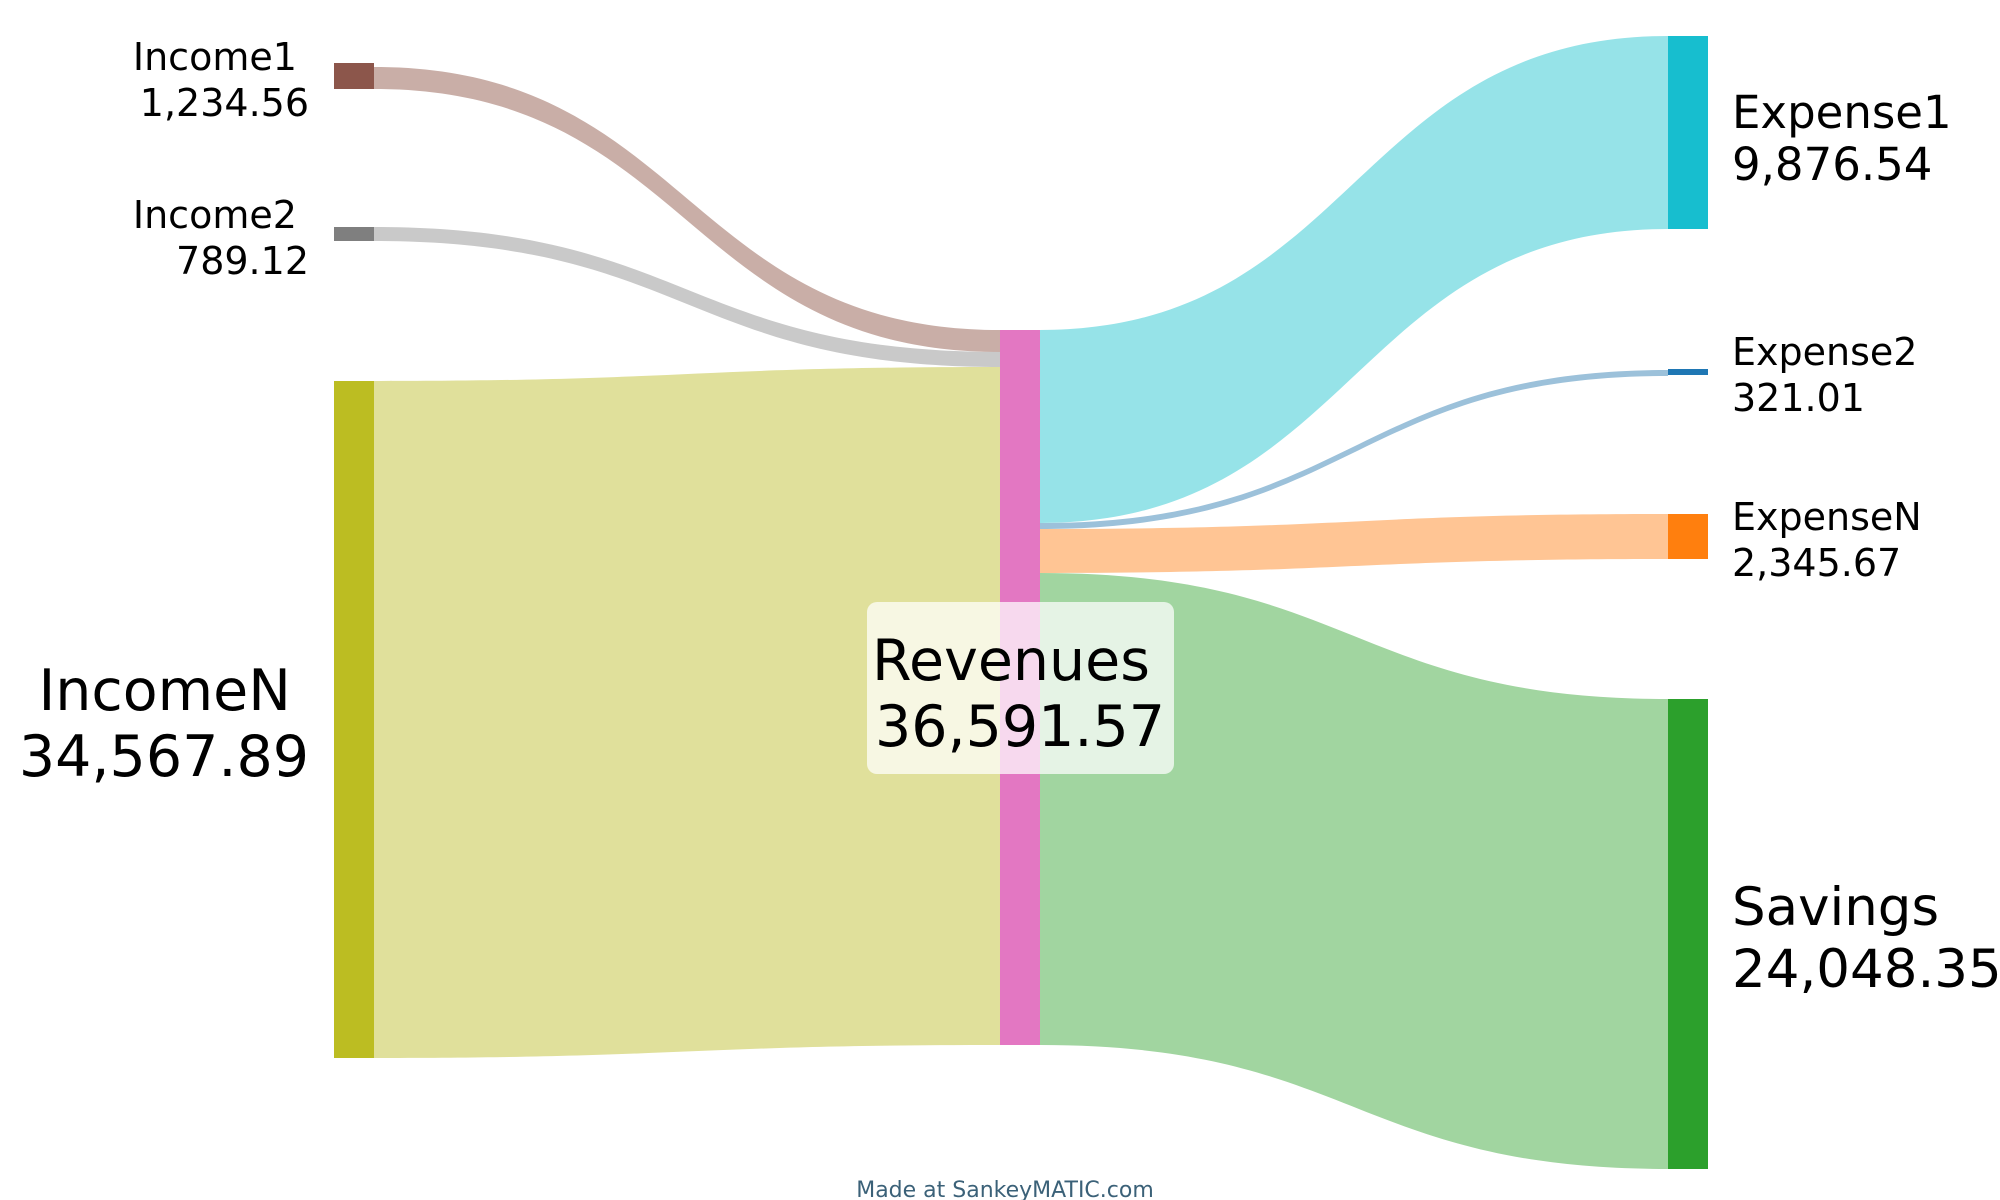 This screenshot has height=1200, width=2000. I want to click on revenues-label-box, so click(1020, 688).